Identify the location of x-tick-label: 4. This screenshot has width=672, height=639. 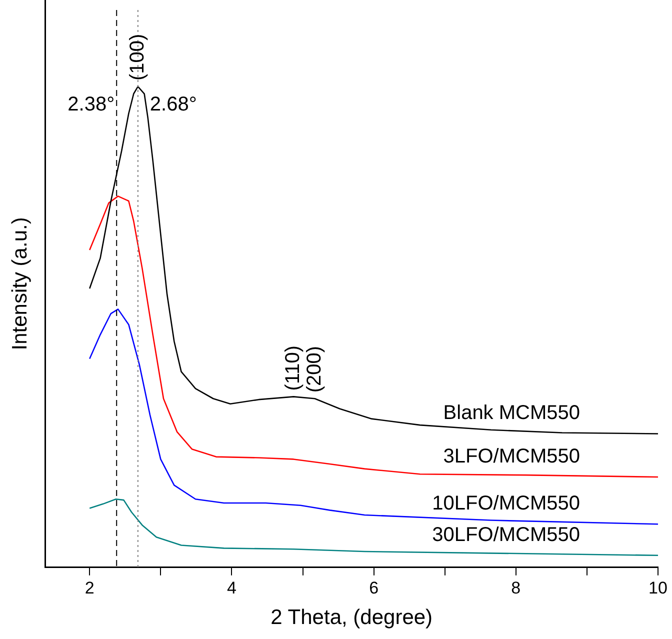
(231, 588).